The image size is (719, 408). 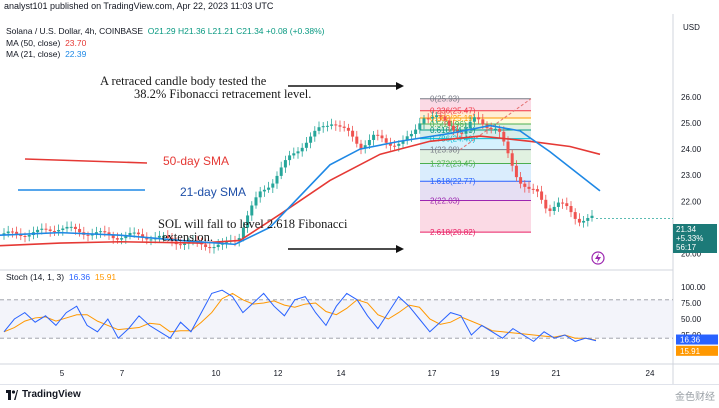 What do you see at coordinates (445, 99) in the screenshot?
I see `fib-level-label: 0(25.93)` at bounding box center [445, 99].